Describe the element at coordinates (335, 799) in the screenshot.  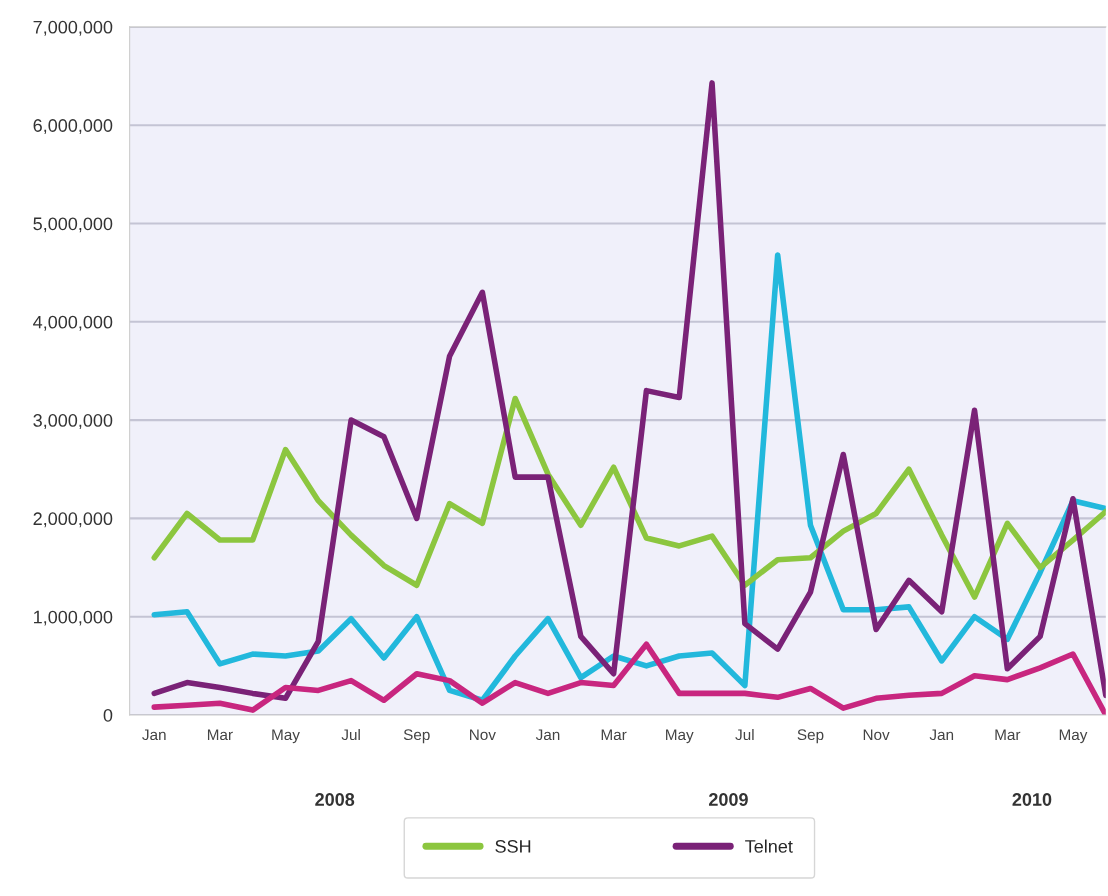
I see `text: 2008` at that location.